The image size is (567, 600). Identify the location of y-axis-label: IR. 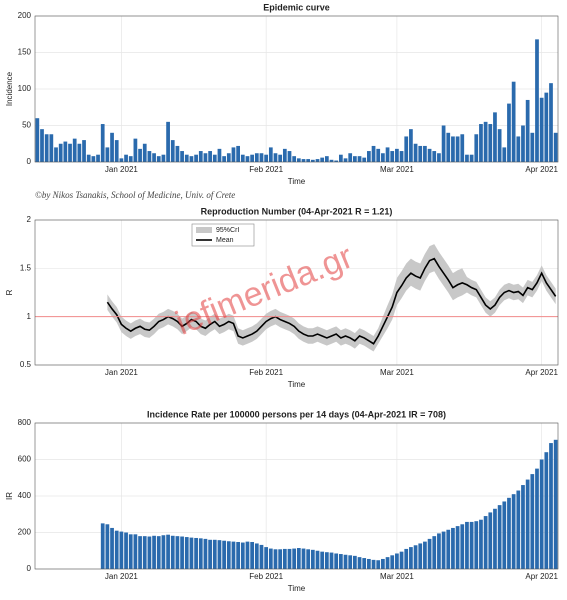
(9, 496).